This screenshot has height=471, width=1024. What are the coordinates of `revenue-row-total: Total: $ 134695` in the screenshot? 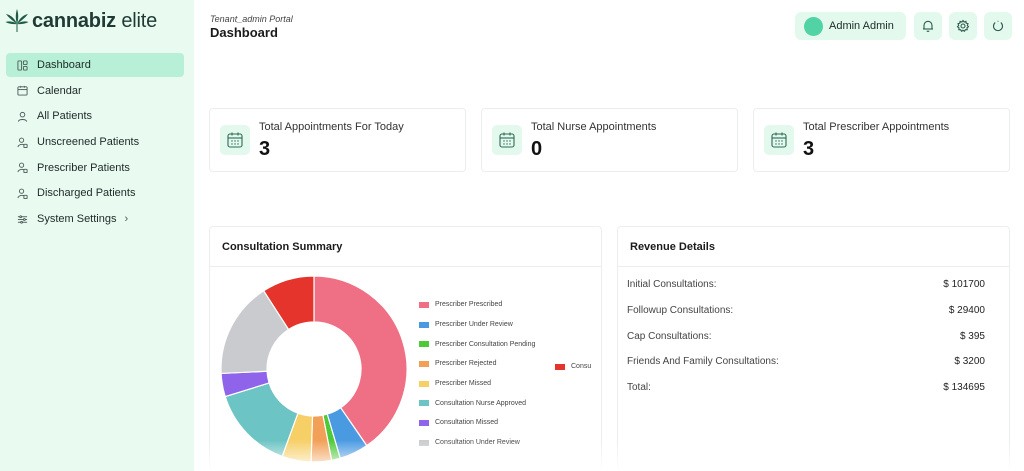 It's located at (806, 387).